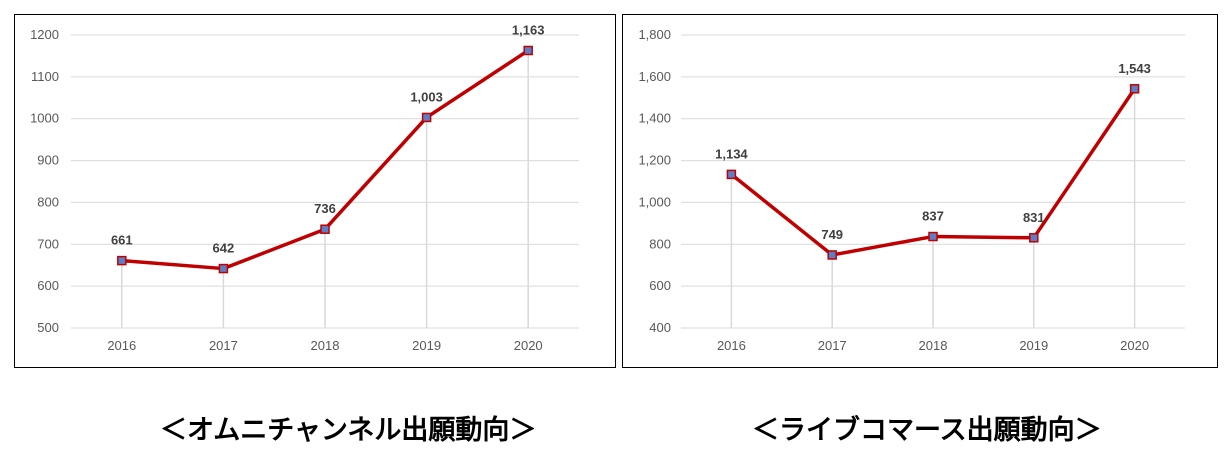  Describe the element at coordinates (660, 327) in the screenshot. I see `y-tick-label: 400` at that location.